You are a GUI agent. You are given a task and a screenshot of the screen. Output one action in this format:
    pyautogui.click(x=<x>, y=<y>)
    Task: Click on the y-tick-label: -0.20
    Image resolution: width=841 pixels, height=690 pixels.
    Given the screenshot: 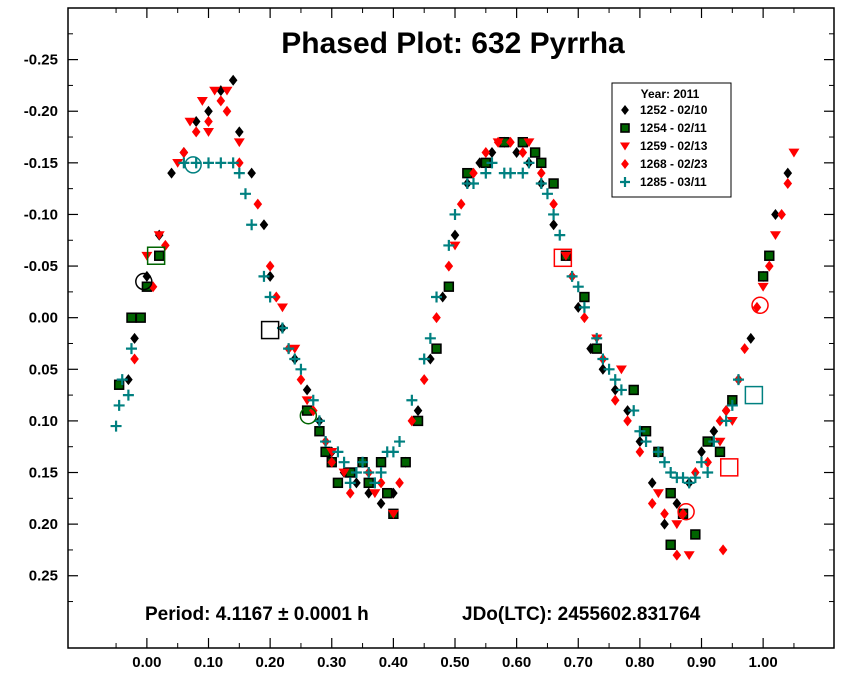 What is the action you would take?
    pyautogui.click(x=41, y=111)
    